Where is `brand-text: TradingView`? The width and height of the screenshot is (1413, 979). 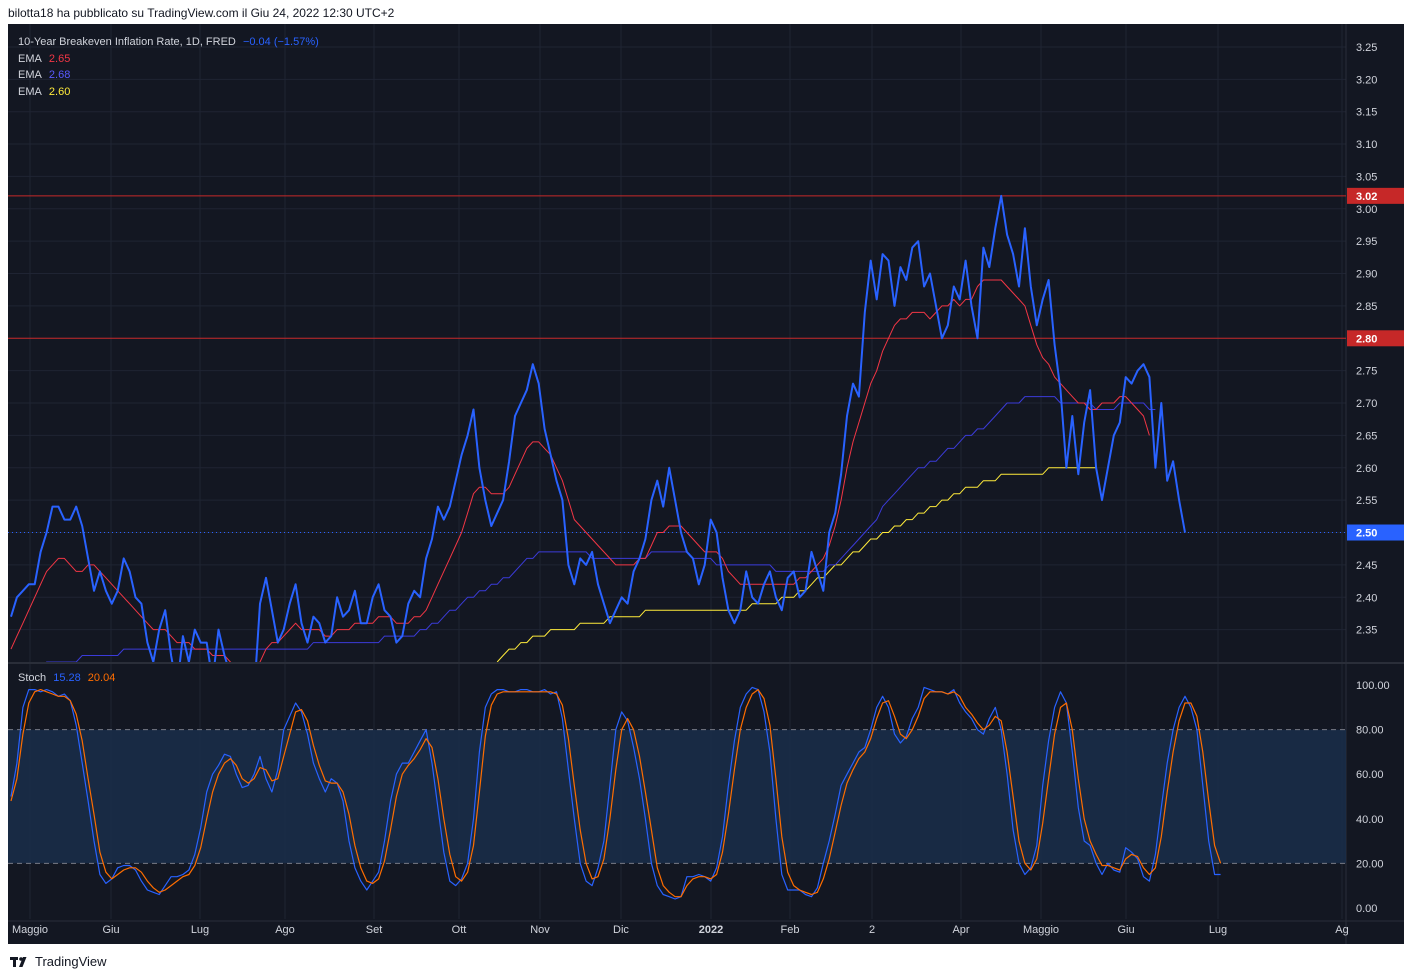
brand-text: TradingView is located at coordinates (71, 961).